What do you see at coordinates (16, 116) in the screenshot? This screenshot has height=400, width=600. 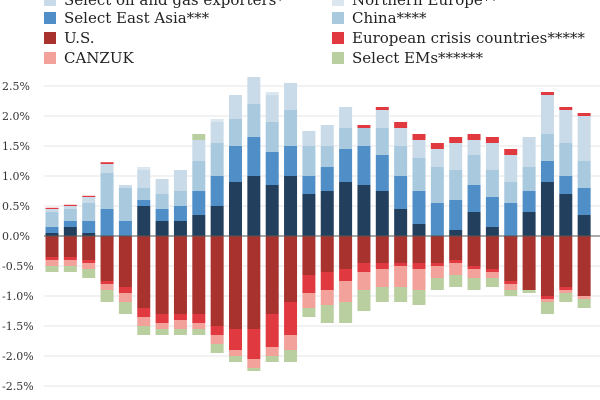 I see `y-tick-label: 2.0%` at bounding box center [16, 116].